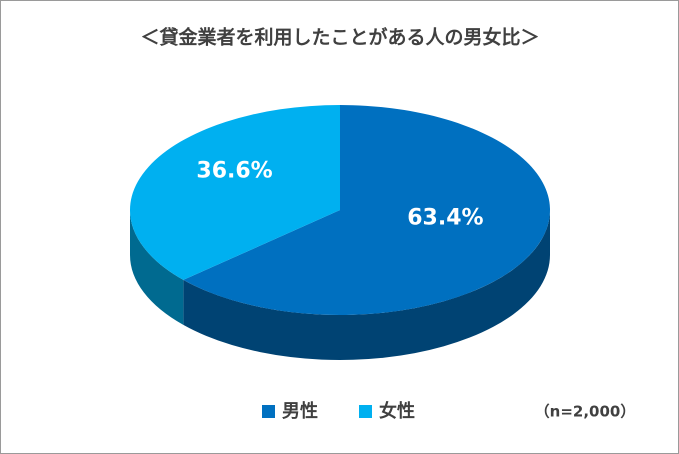 This screenshot has width=679, height=454. What do you see at coordinates (234, 170) in the screenshot?
I see `data-label: 36.6%` at bounding box center [234, 170].